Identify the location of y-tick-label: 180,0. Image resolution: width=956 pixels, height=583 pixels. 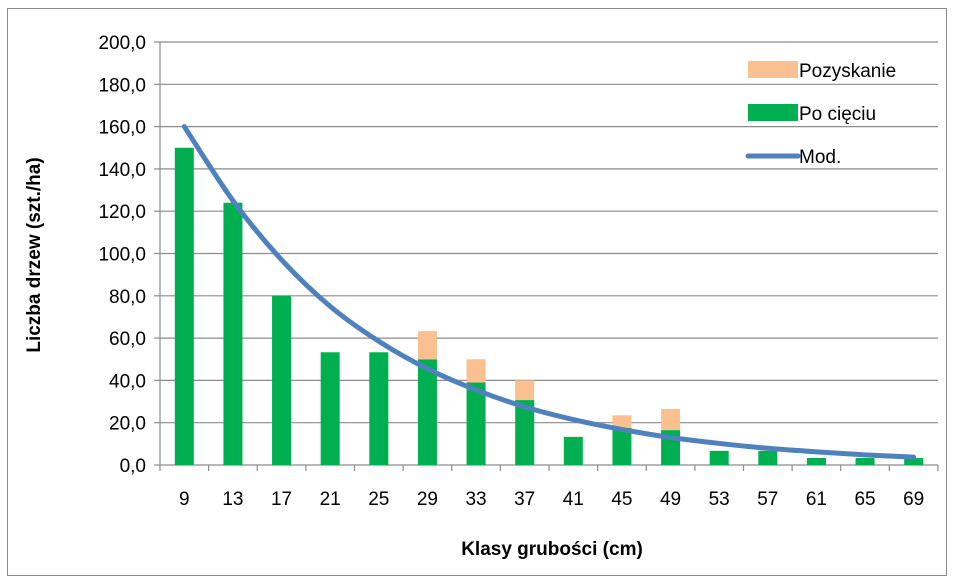
(122, 85).